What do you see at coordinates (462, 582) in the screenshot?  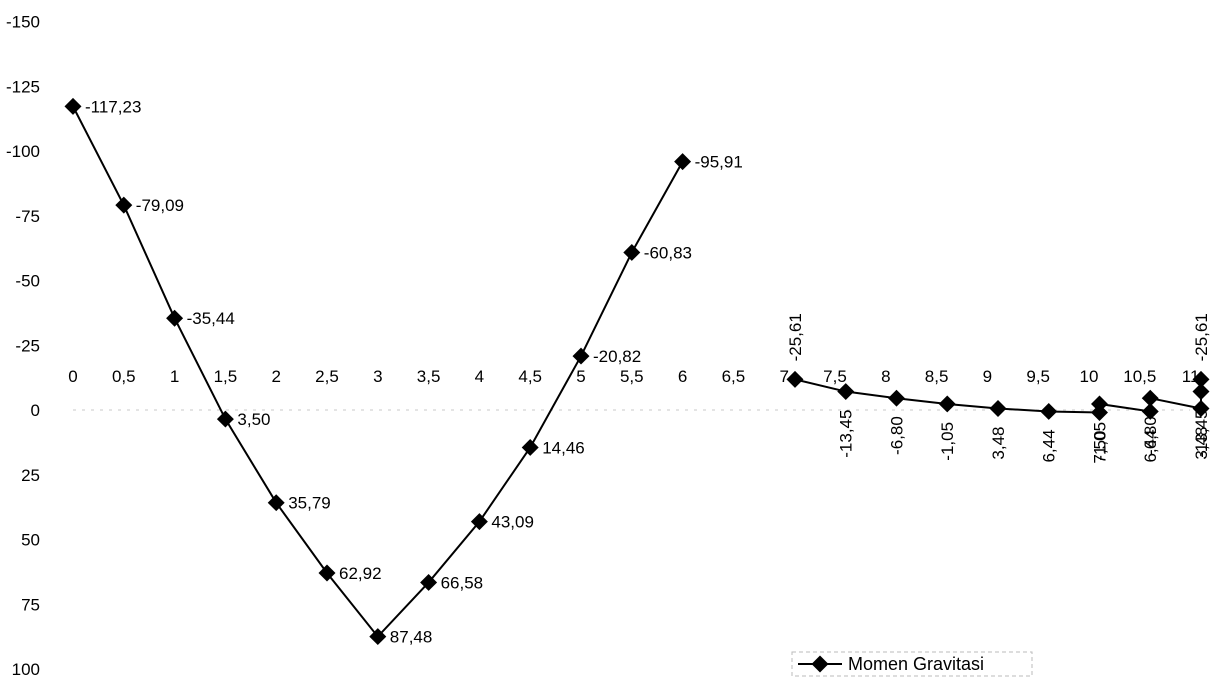 I see `data-label: 66,58` at bounding box center [462, 582].